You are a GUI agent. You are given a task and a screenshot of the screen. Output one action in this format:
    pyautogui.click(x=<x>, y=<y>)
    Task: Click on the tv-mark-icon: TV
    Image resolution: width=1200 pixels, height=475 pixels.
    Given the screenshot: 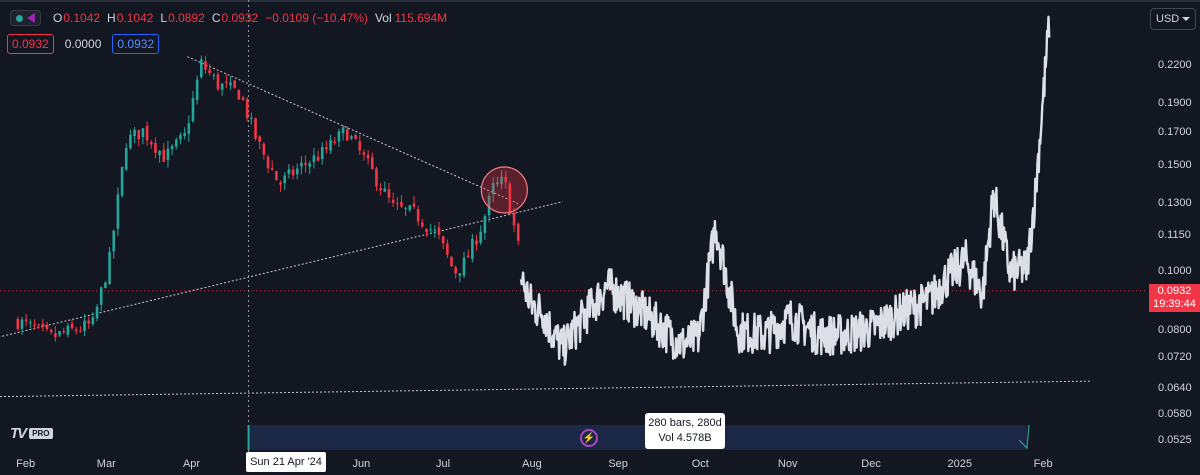 What is the action you would take?
    pyautogui.click(x=18, y=433)
    